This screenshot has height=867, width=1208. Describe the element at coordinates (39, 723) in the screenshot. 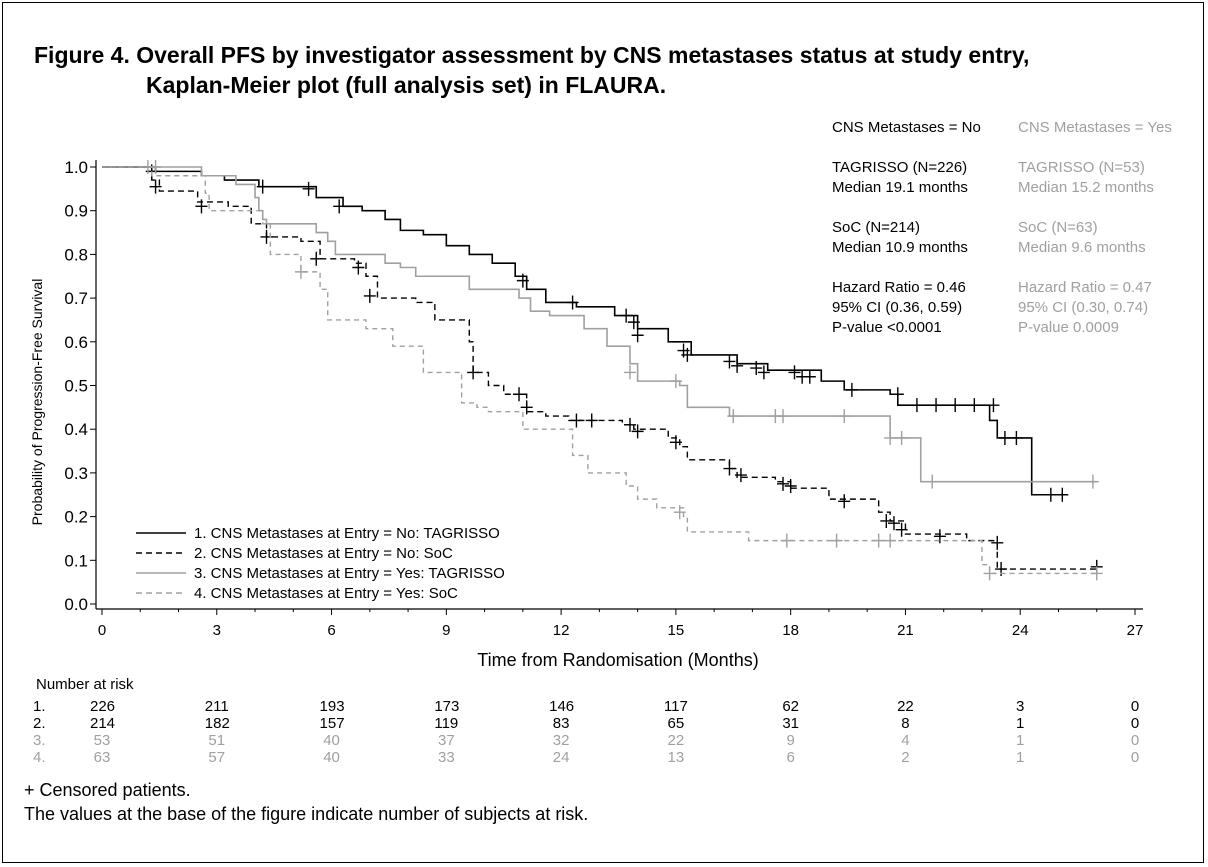

I see `risk-row-label: 2.` at that location.